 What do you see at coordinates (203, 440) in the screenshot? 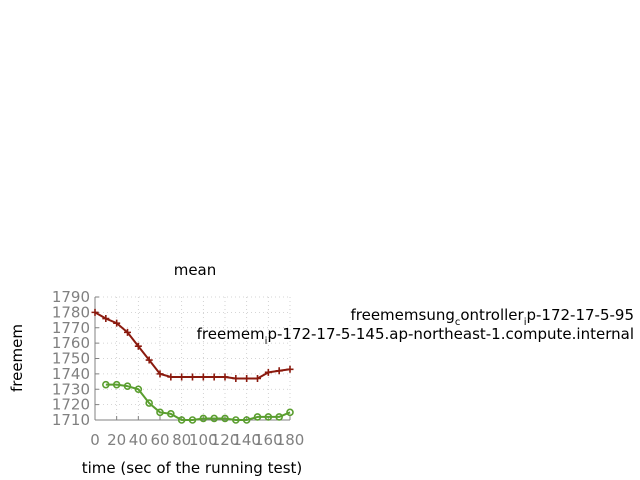
I see `x-tick-label: 100` at bounding box center [203, 440].